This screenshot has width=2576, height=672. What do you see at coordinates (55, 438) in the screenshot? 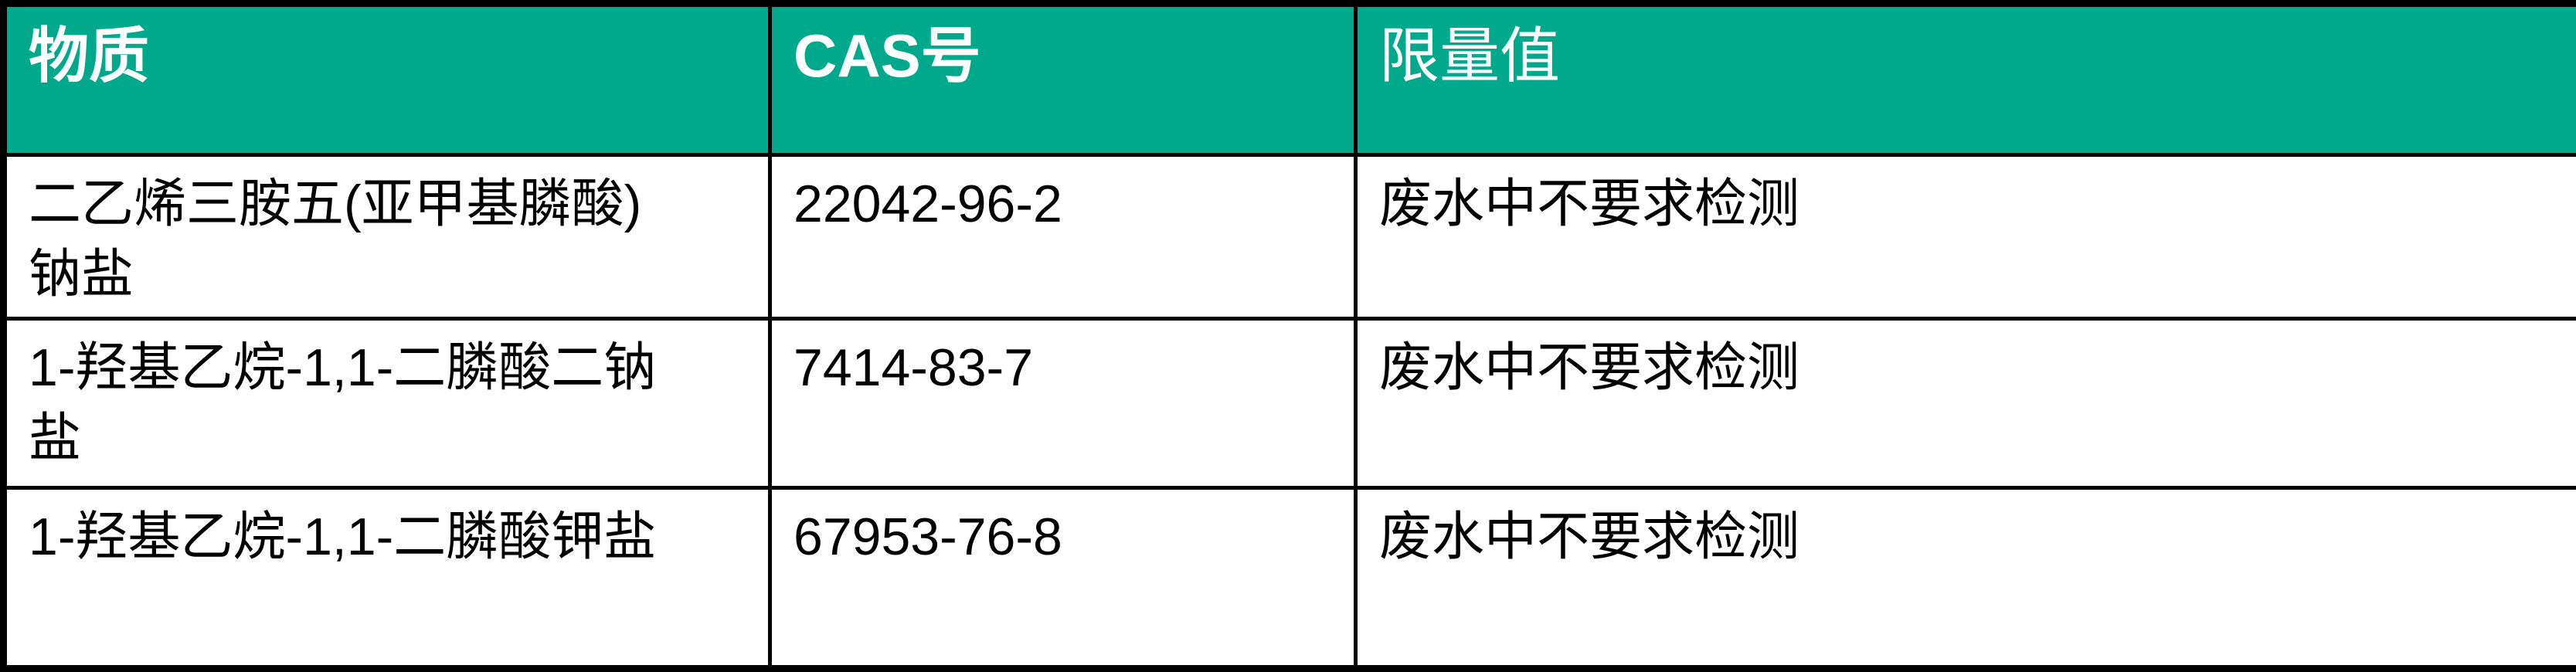
I see `substance-line: 盐` at bounding box center [55, 438].